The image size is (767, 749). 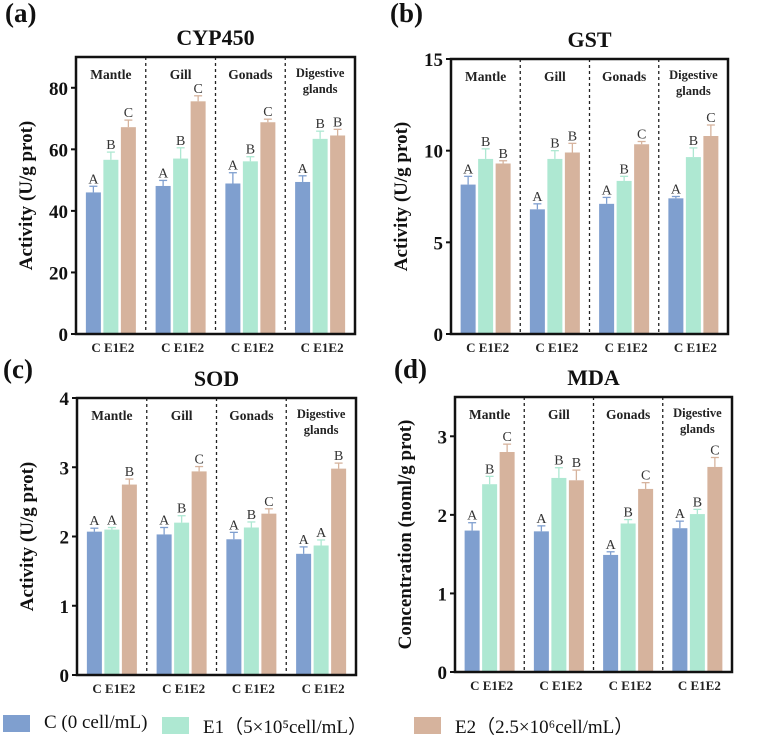 What do you see at coordinates (406, 14) in the screenshot?
I see `panel-label: (b)` at bounding box center [406, 14].